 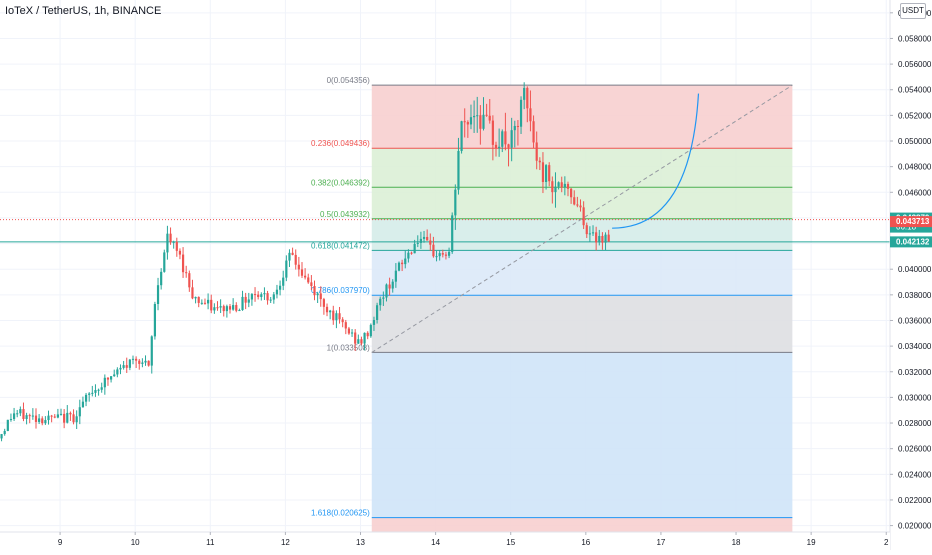 What do you see at coordinates (811, 542) in the screenshot?
I see `x-tick-label: 19` at bounding box center [811, 542].